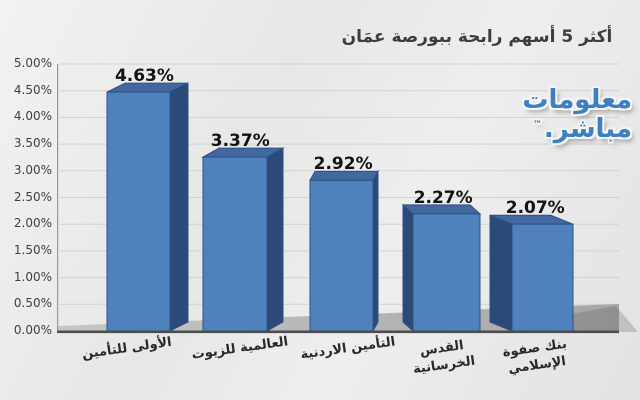 This screenshot has height=400, width=640. Describe the element at coordinates (343, 164) in the screenshot. I see `bar-value-label: 2.92%` at that location.